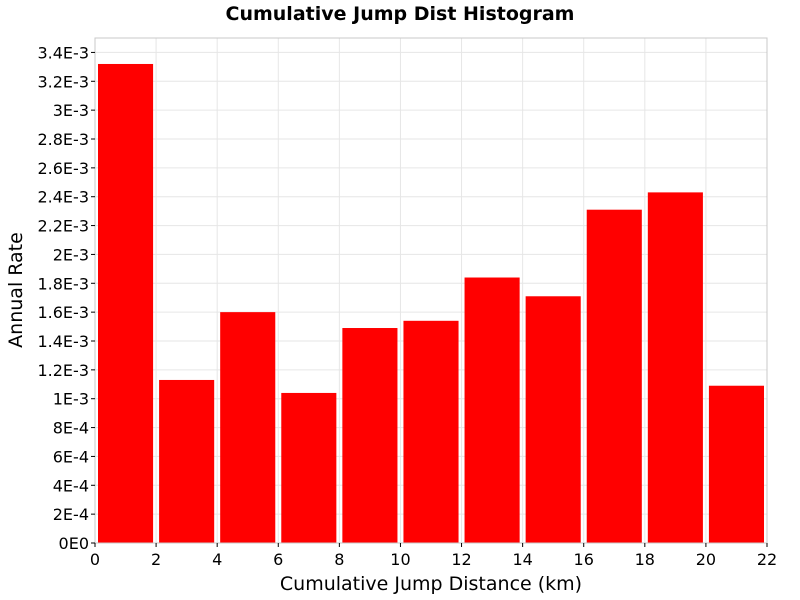 This screenshot has width=800, height=600. Describe the element at coordinates (71, 485) in the screenshot. I see `y-tick-label: 4E-4` at that location.